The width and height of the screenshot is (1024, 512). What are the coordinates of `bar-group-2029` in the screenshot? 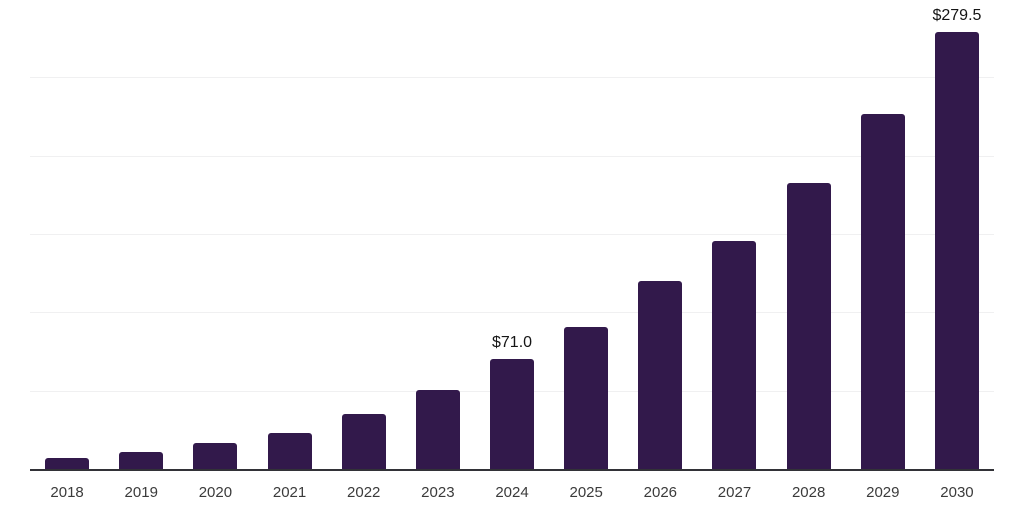 It's located at (883, 235).